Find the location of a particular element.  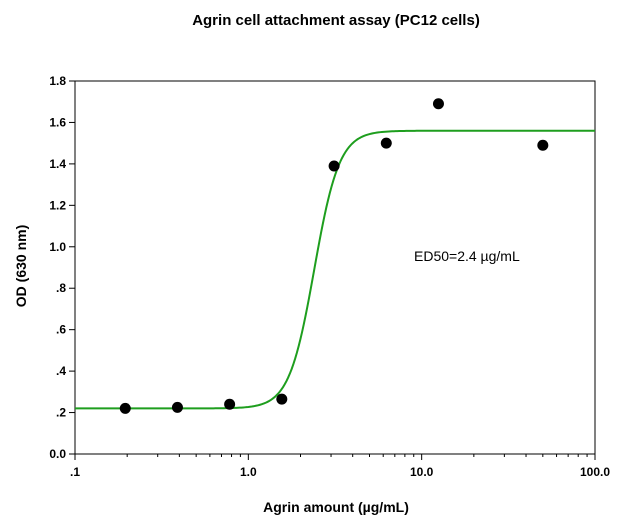

y-tick-label: 1.4 is located at coordinates (57, 164).